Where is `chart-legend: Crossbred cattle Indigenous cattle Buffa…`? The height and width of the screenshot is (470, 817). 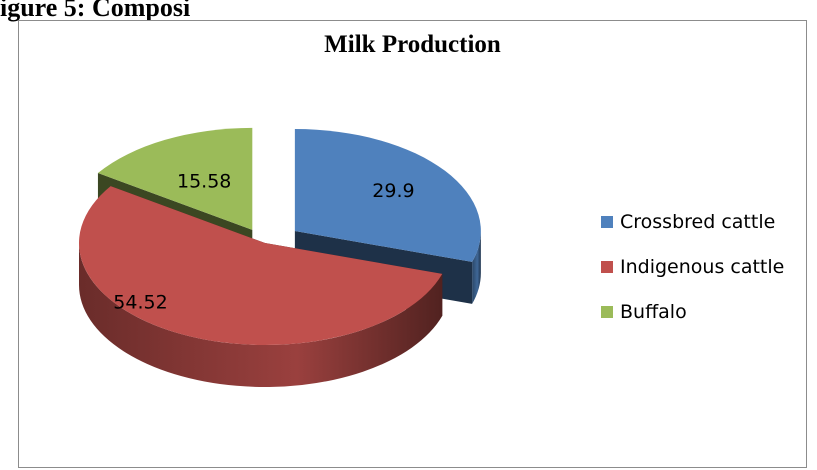
chart-legend: Crossbred cattle Indigenous cattle Buffa… is located at coordinates (692, 267).